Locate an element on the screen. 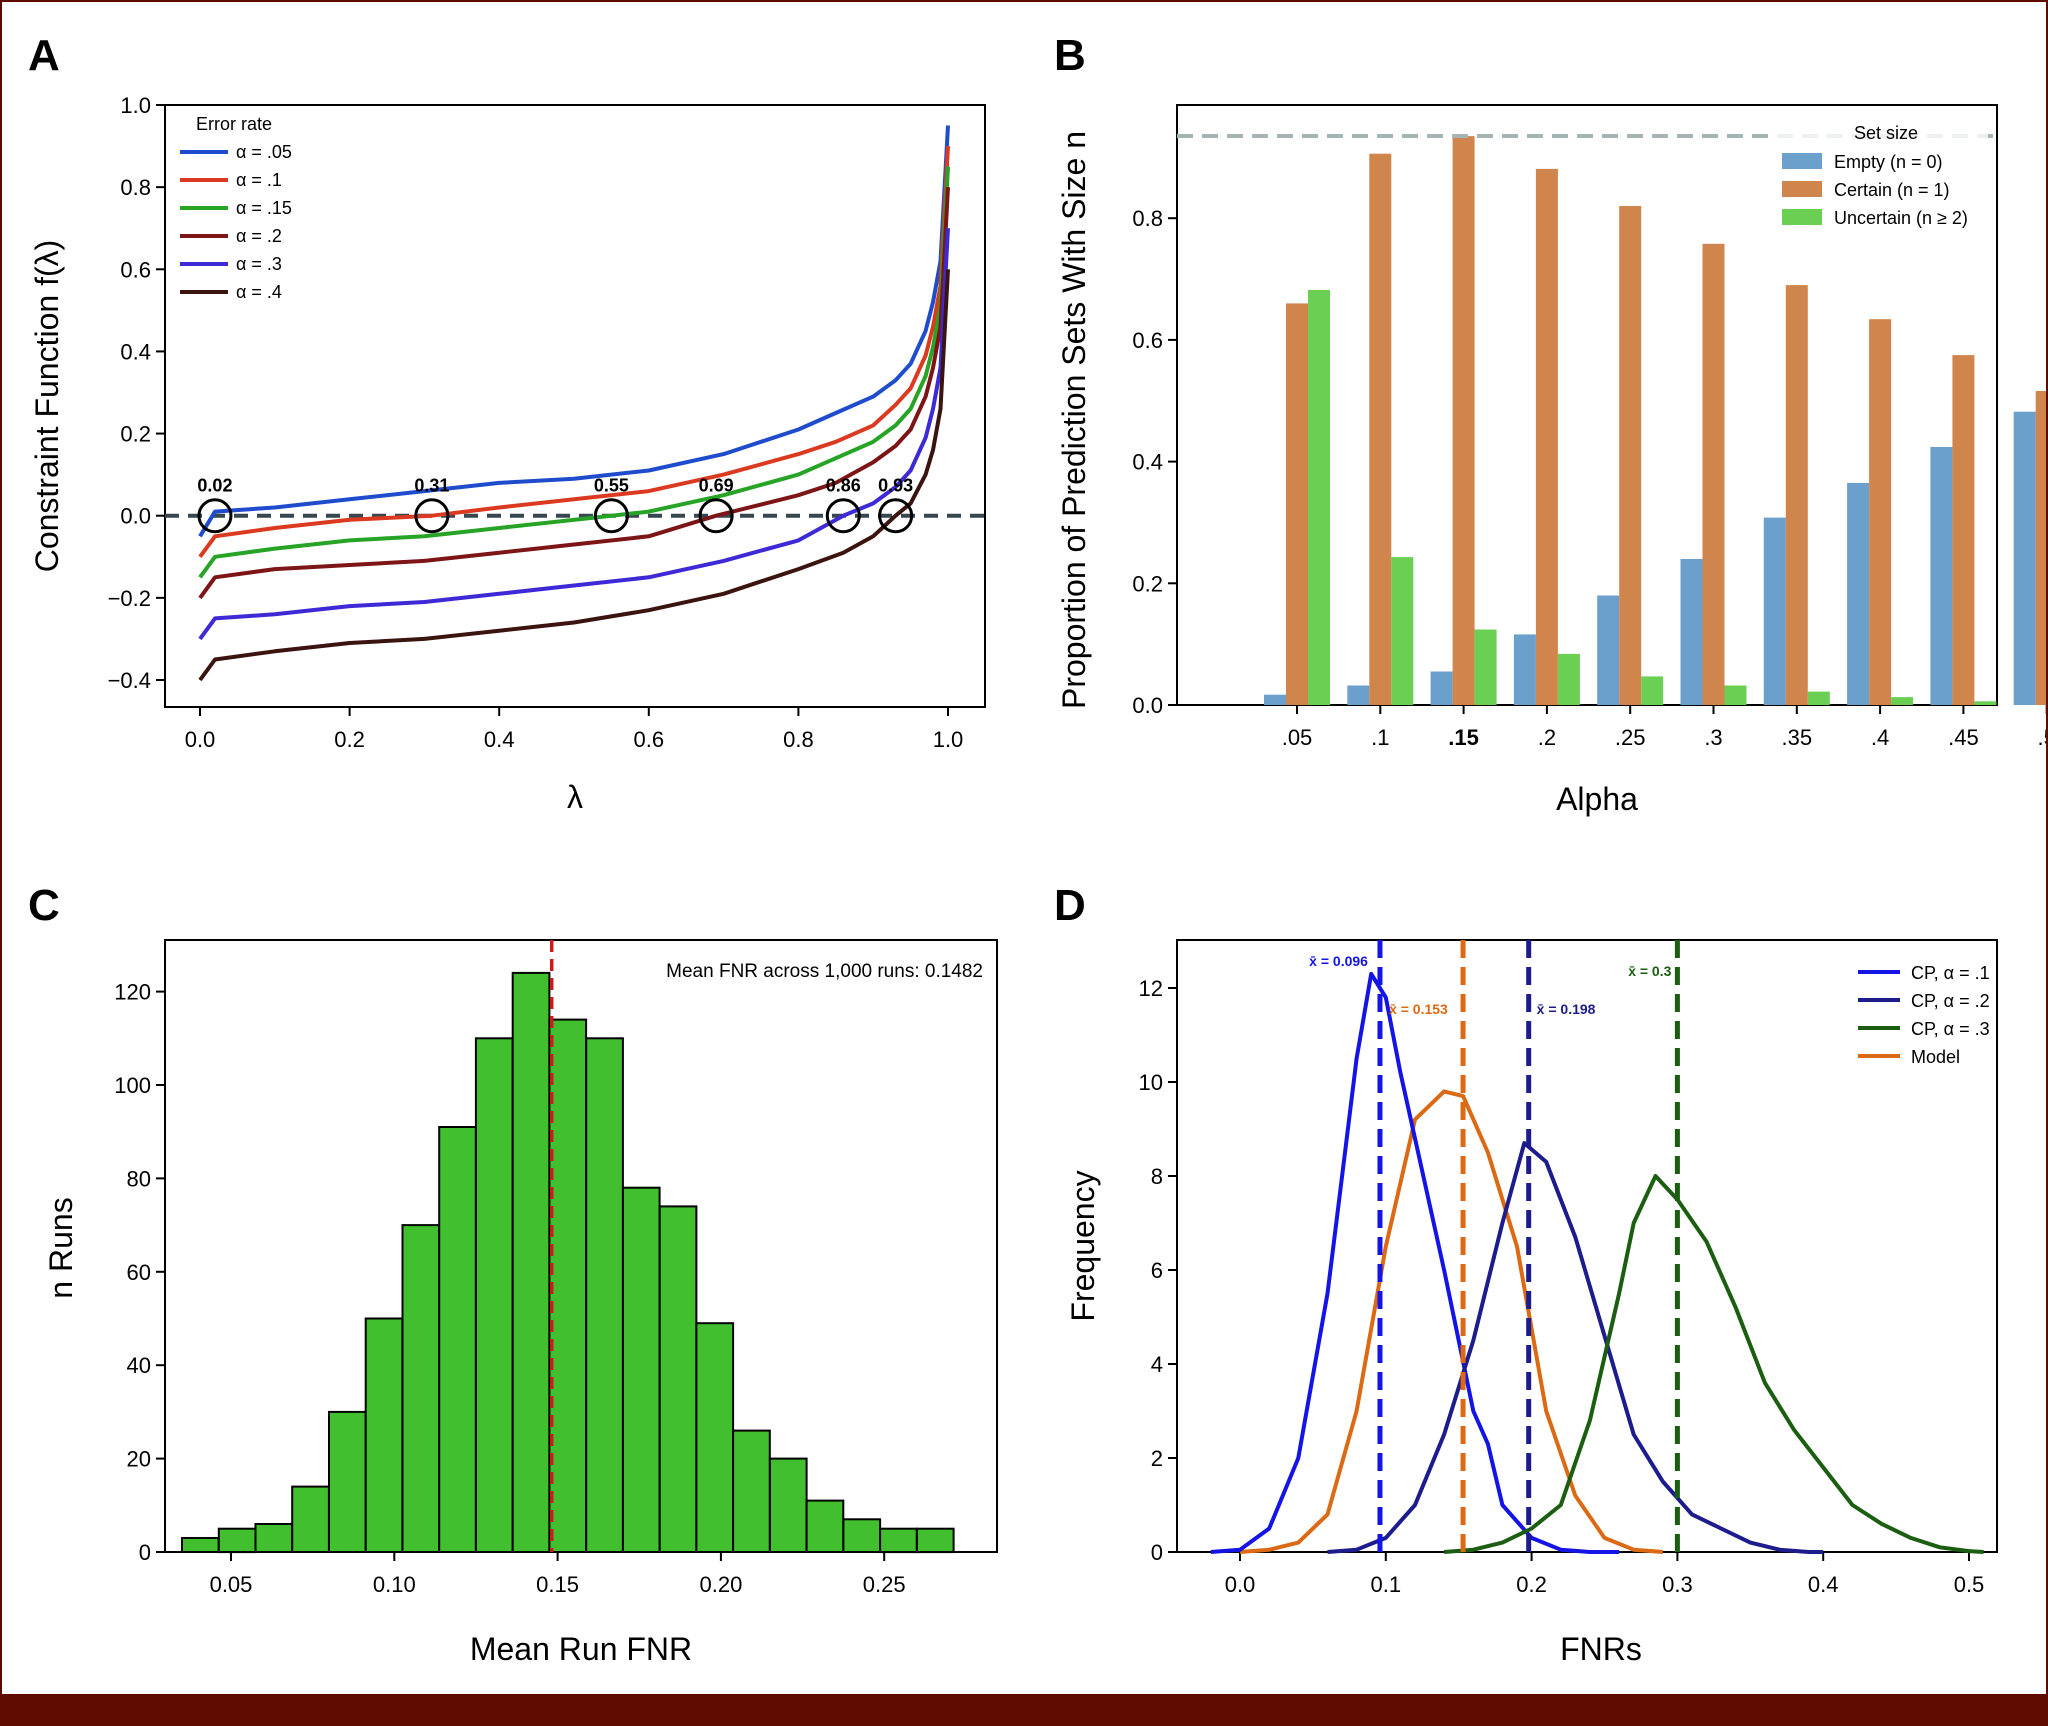 This screenshot has height=1726, width=2048. panel-c-mean-annotation: Mean FNR across 1,000 runs: 0.1482 is located at coordinates (824, 971).